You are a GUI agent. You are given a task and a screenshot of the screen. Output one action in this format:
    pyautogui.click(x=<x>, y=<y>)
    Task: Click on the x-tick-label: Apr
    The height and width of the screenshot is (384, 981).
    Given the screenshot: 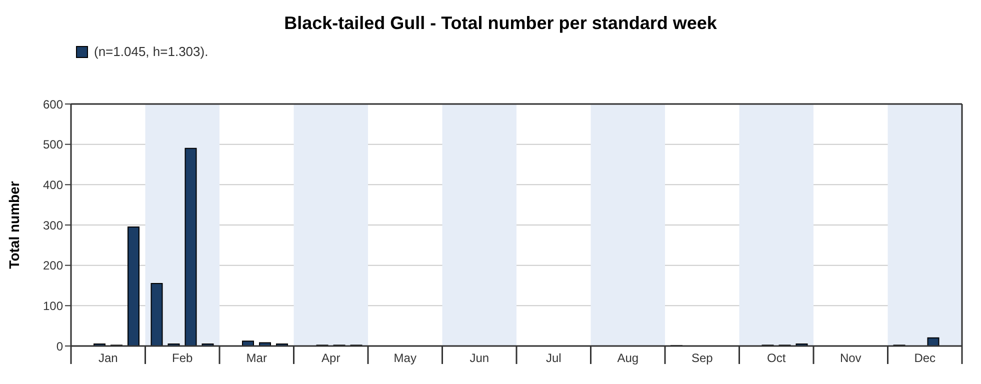 What is the action you would take?
    pyautogui.click(x=331, y=358)
    